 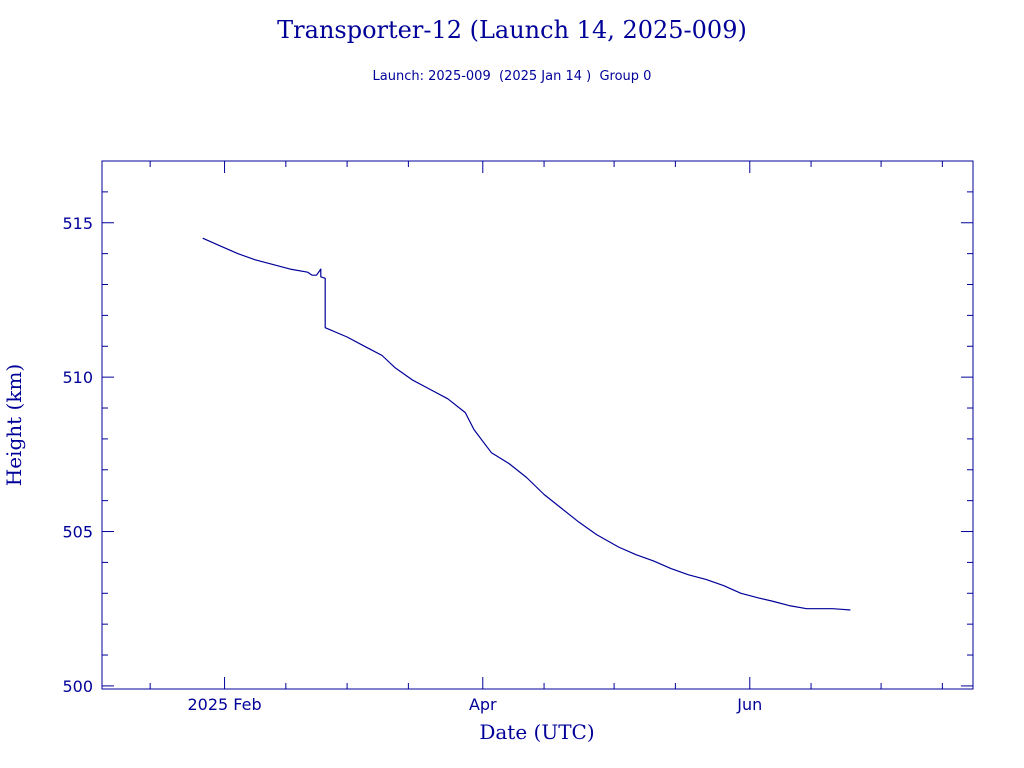 What do you see at coordinates (77, 532) in the screenshot?
I see `y-tick-label: 505` at bounding box center [77, 532].